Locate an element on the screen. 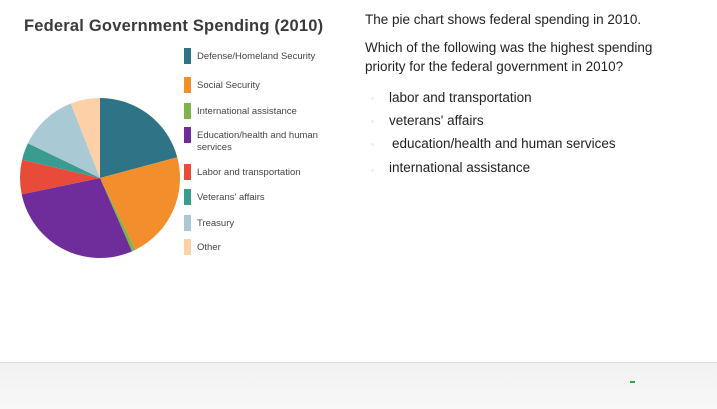 The width and height of the screenshot is (717, 409). legend-label: Treasury is located at coordinates (216, 223).